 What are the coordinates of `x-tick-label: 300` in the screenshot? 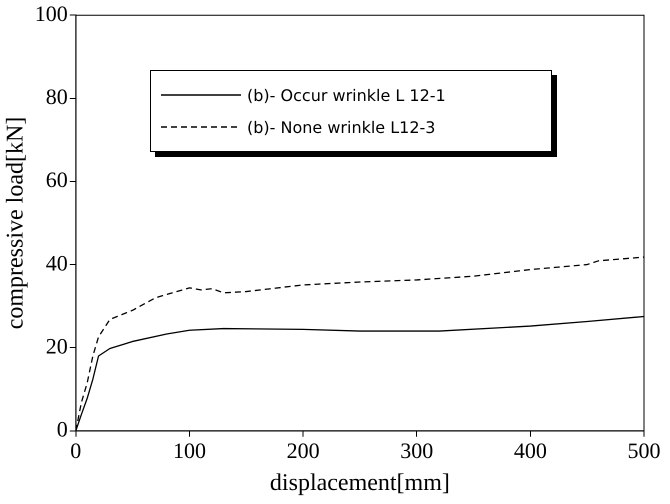 It's located at (417, 450).